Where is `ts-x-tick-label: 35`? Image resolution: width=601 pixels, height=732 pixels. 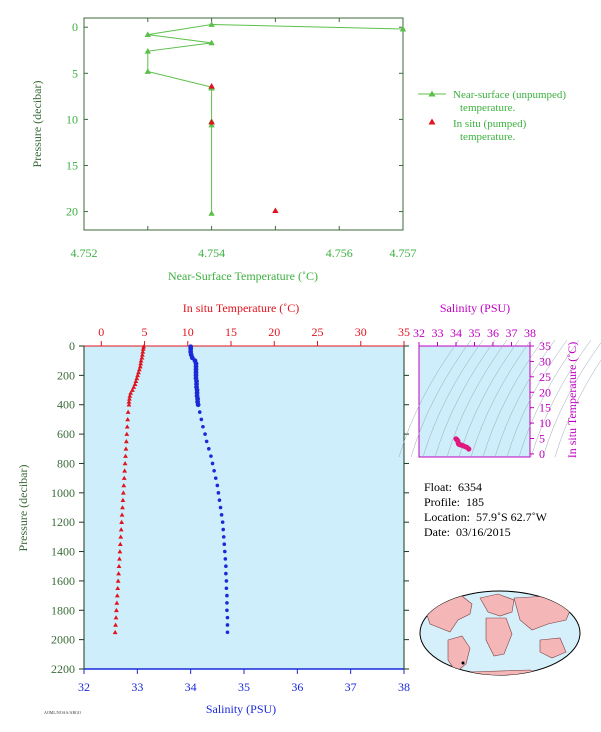 ts-x-tick-label: 35 is located at coordinates (475, 333).